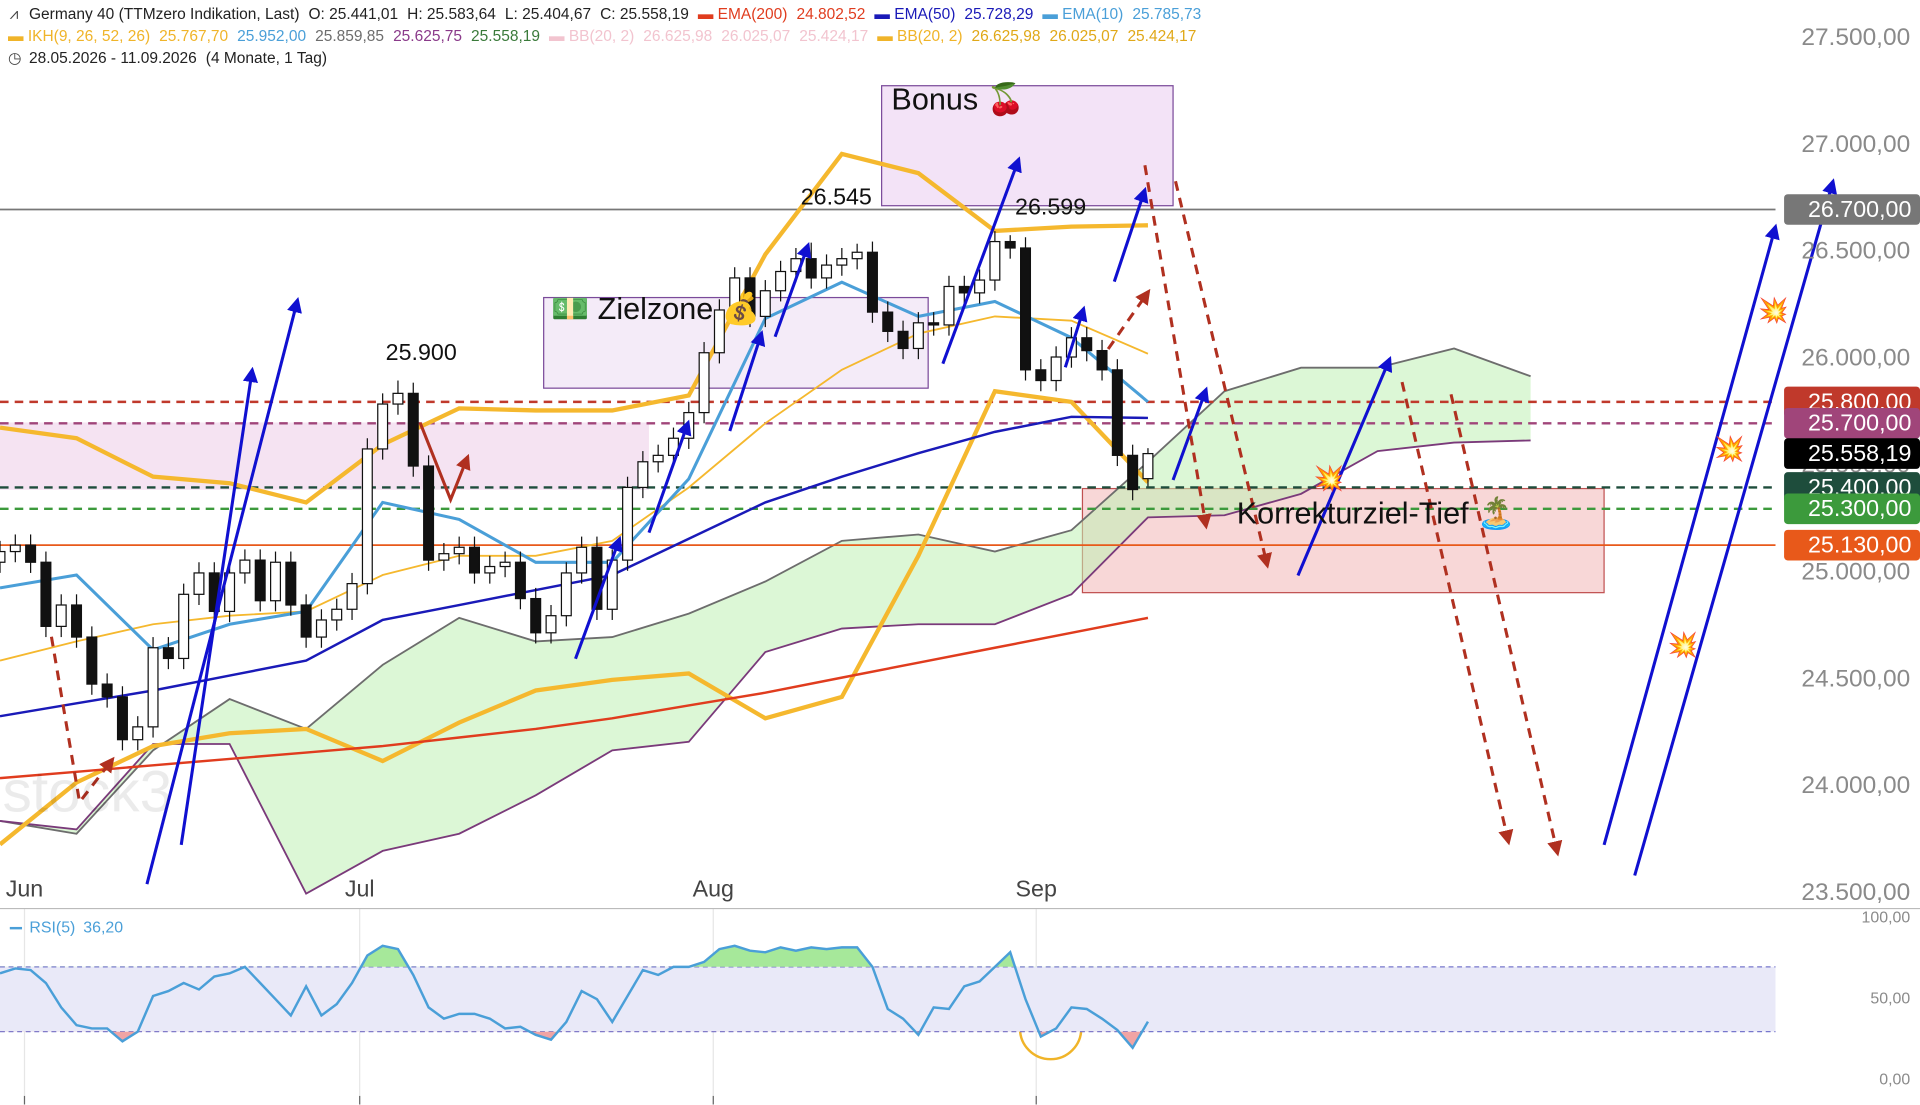 The image size is (1920, 1105). I want to click on date-range: 28.05.2026 - 11.09.2026, so click(113, 58).